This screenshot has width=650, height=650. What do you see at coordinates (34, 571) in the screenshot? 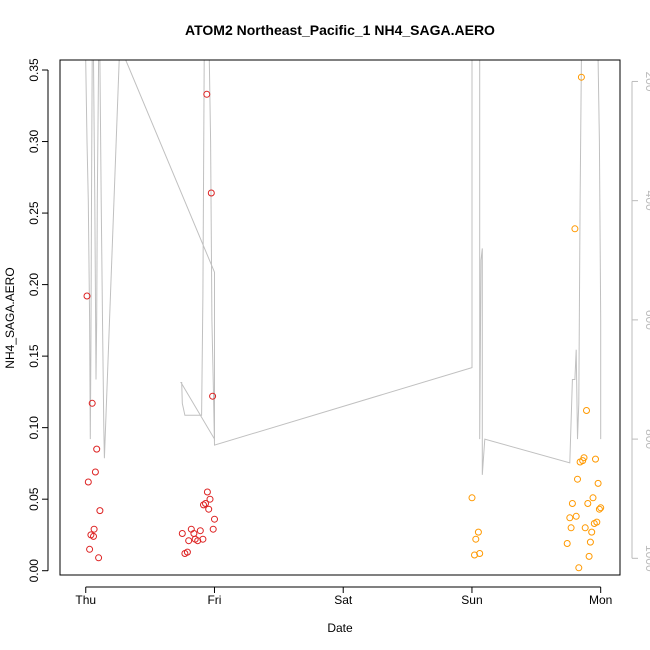
I see `y-tick-label-0: 0.00` at bounding box center [34, 571].